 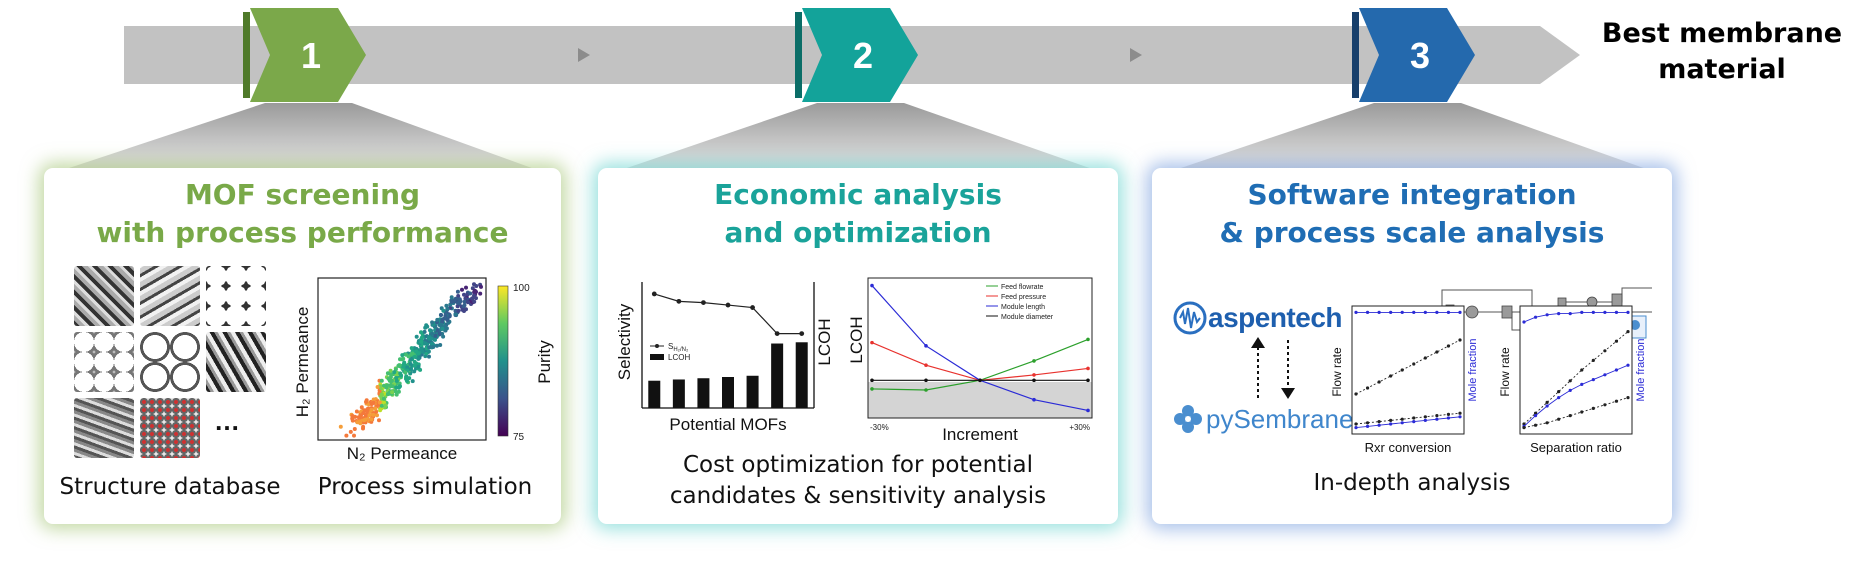 I want to click on panel-2-caption-line2: candidates & sensitivity analysis, so click(x=858, y=496).